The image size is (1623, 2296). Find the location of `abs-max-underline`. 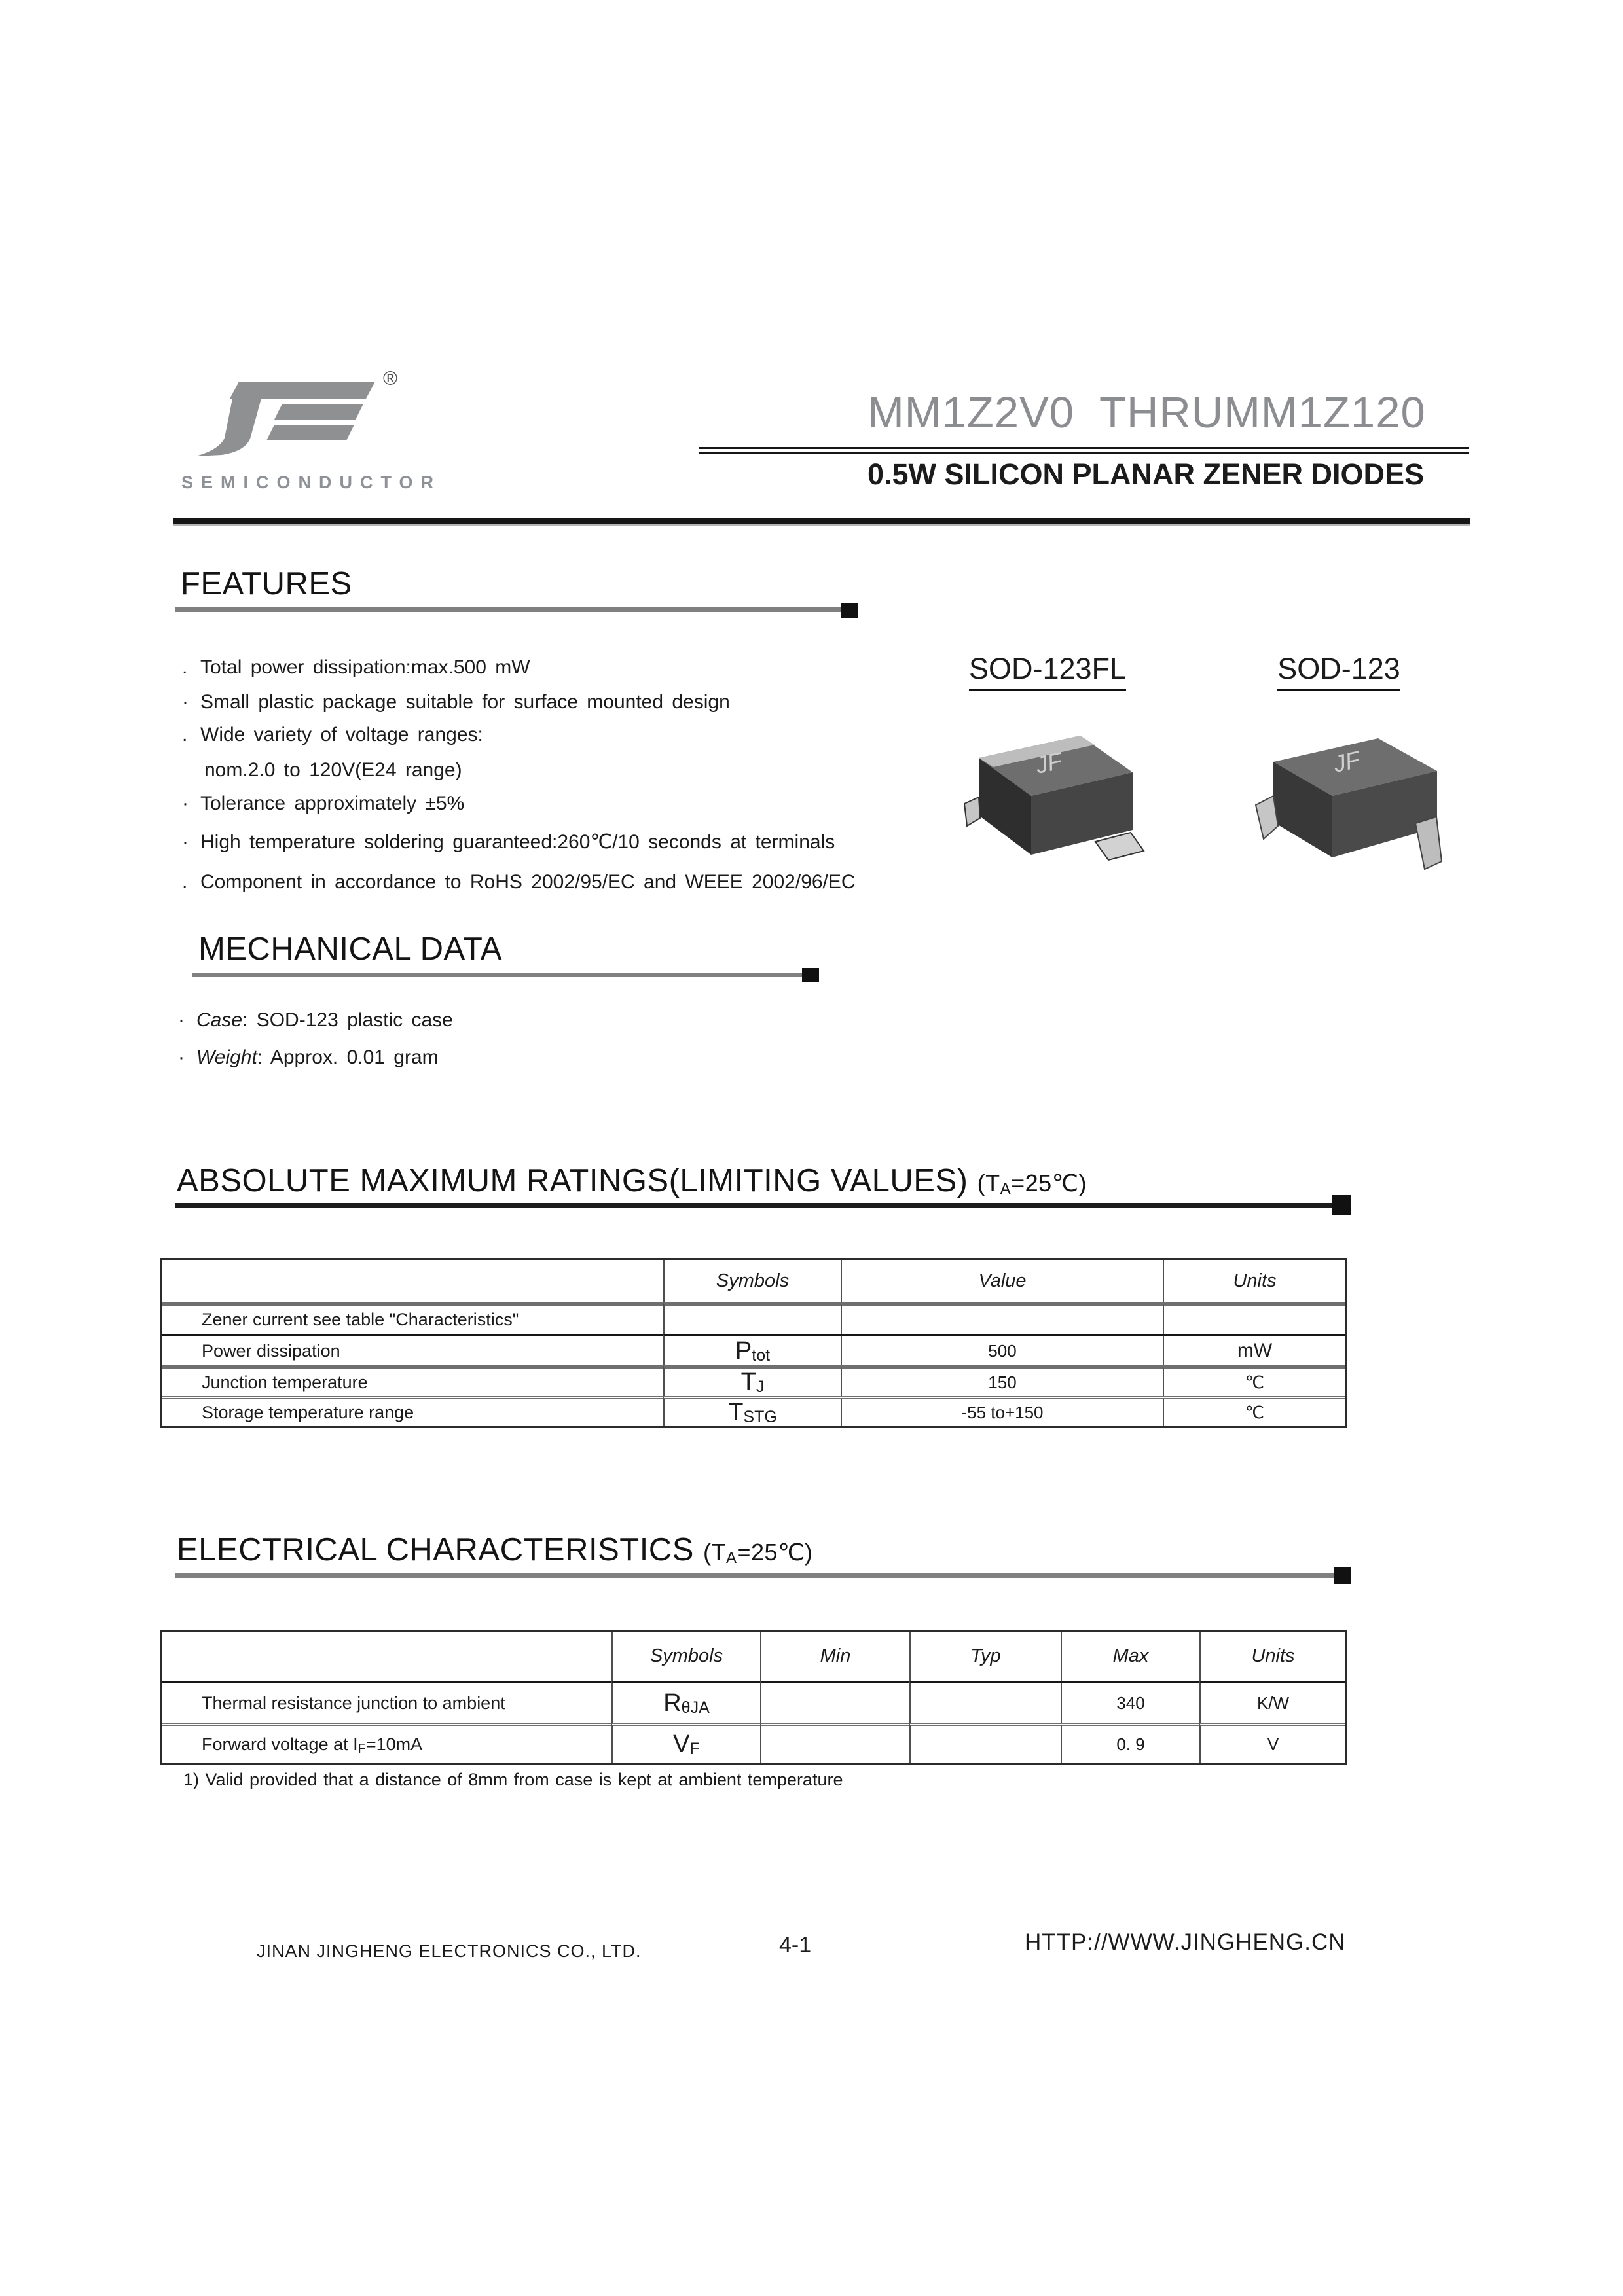

abs-max-underline is located at coordinates (762, 1205).